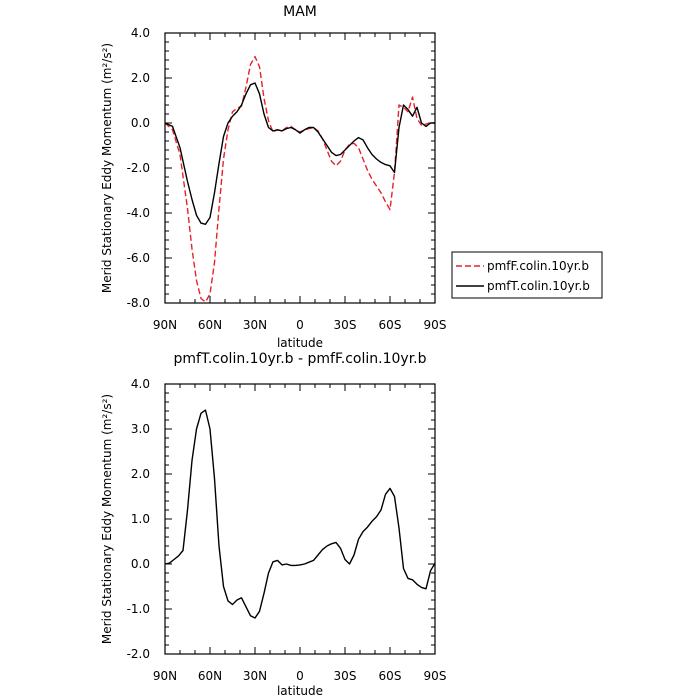 This screenshot has width=700, height=700. I want to click on y-tick-label: 3.0, so click(140, 429).